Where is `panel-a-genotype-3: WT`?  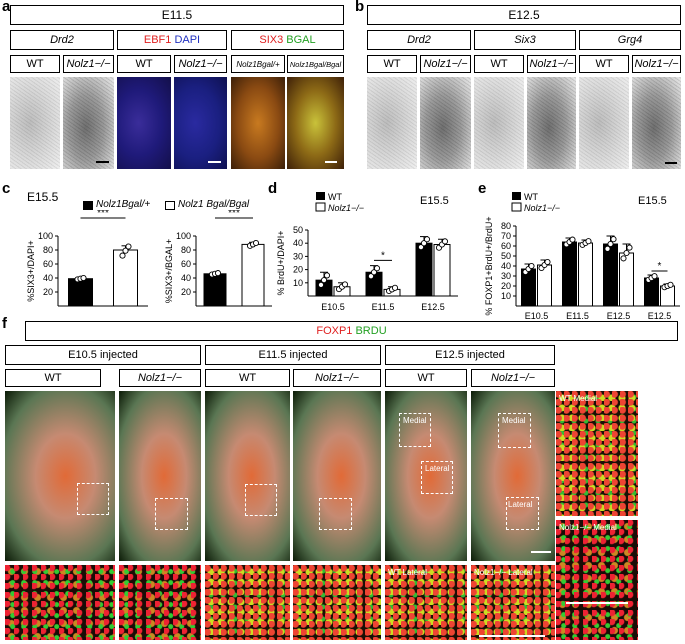 panel-a-genotype-3: WT is located at coordinates (144, 64).